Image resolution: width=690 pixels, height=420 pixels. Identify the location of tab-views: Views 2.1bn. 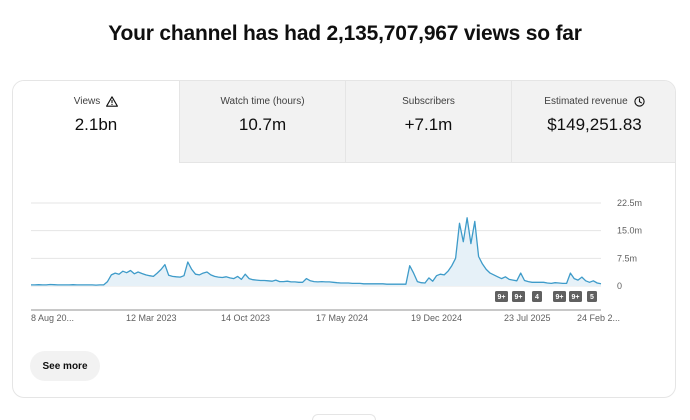
(96, 122).